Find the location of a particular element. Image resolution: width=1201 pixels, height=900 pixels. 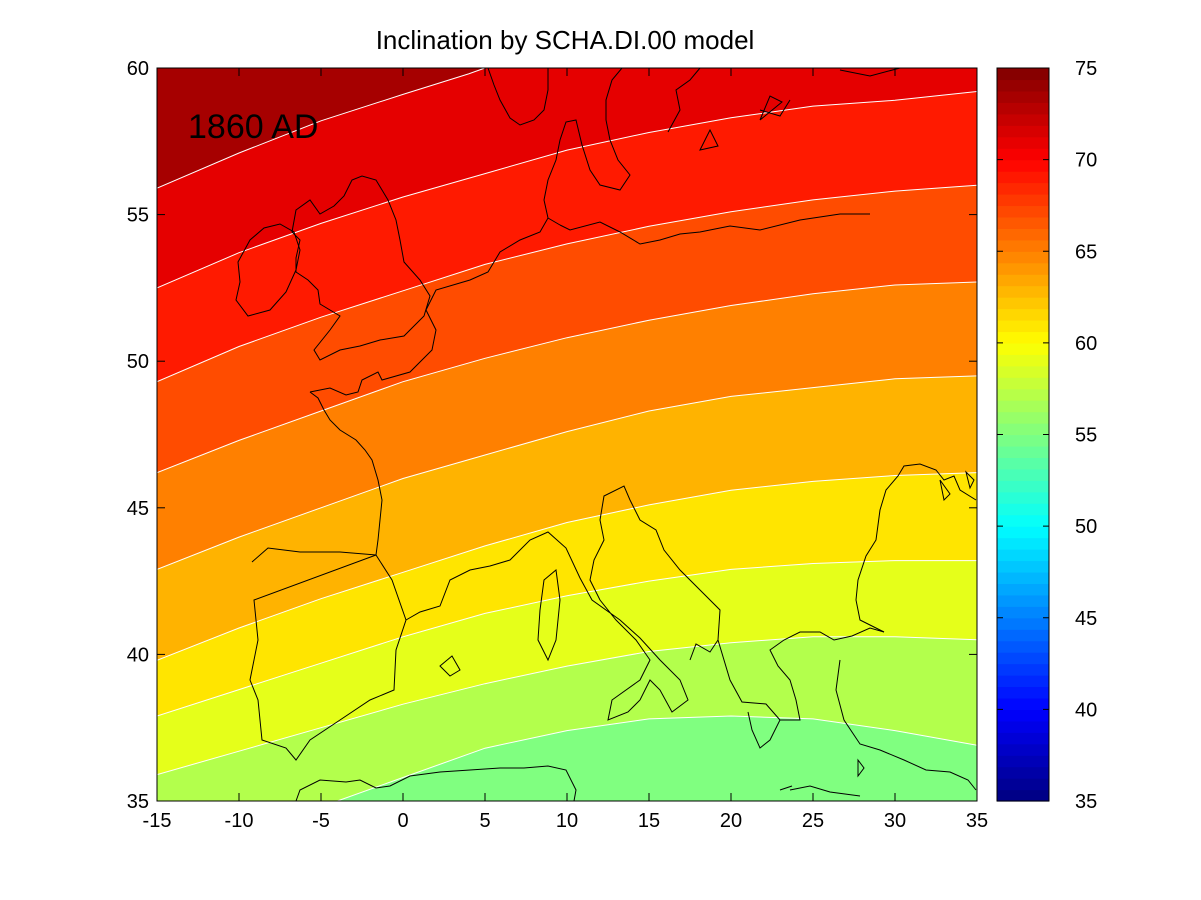

x-tick-label: 0 is located at coordinates (402, 821).